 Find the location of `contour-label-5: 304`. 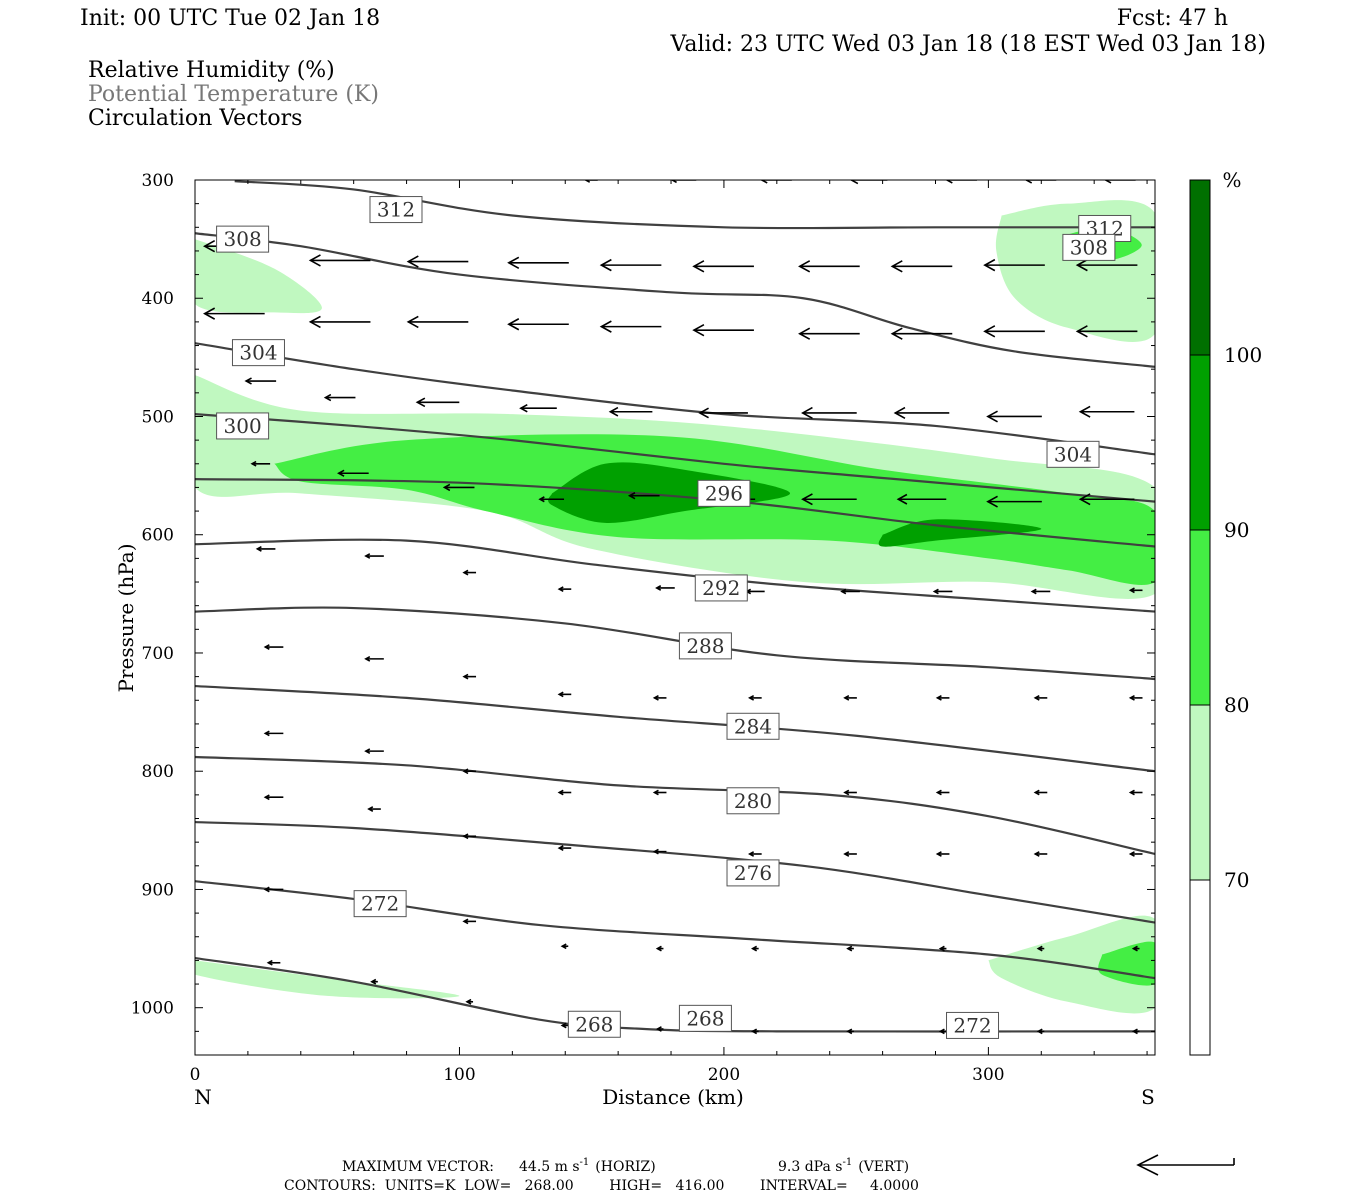

contour-label-5: 304 is located at coordinates (1073, 454).